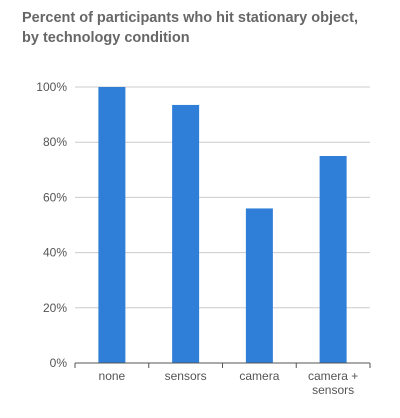 The height and width of the screenshot is (418, 400). Describe the element at coordinates (222, 365) in the screenshot. I see `x-axis` at that location.